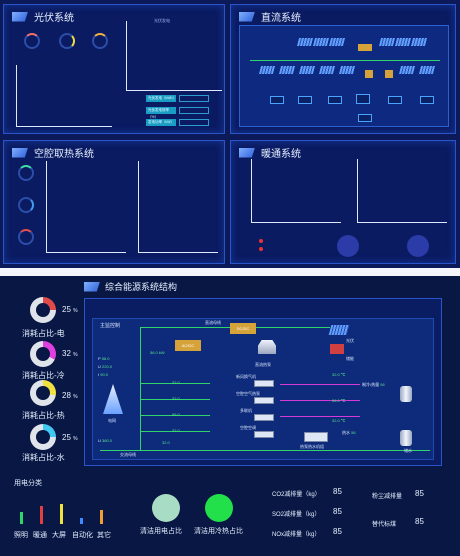 Image resolution: width=460 pixels, height=556 pixels. I want to click on pv-tag-2: 光伏发电效率（%）, so click(161, 113).